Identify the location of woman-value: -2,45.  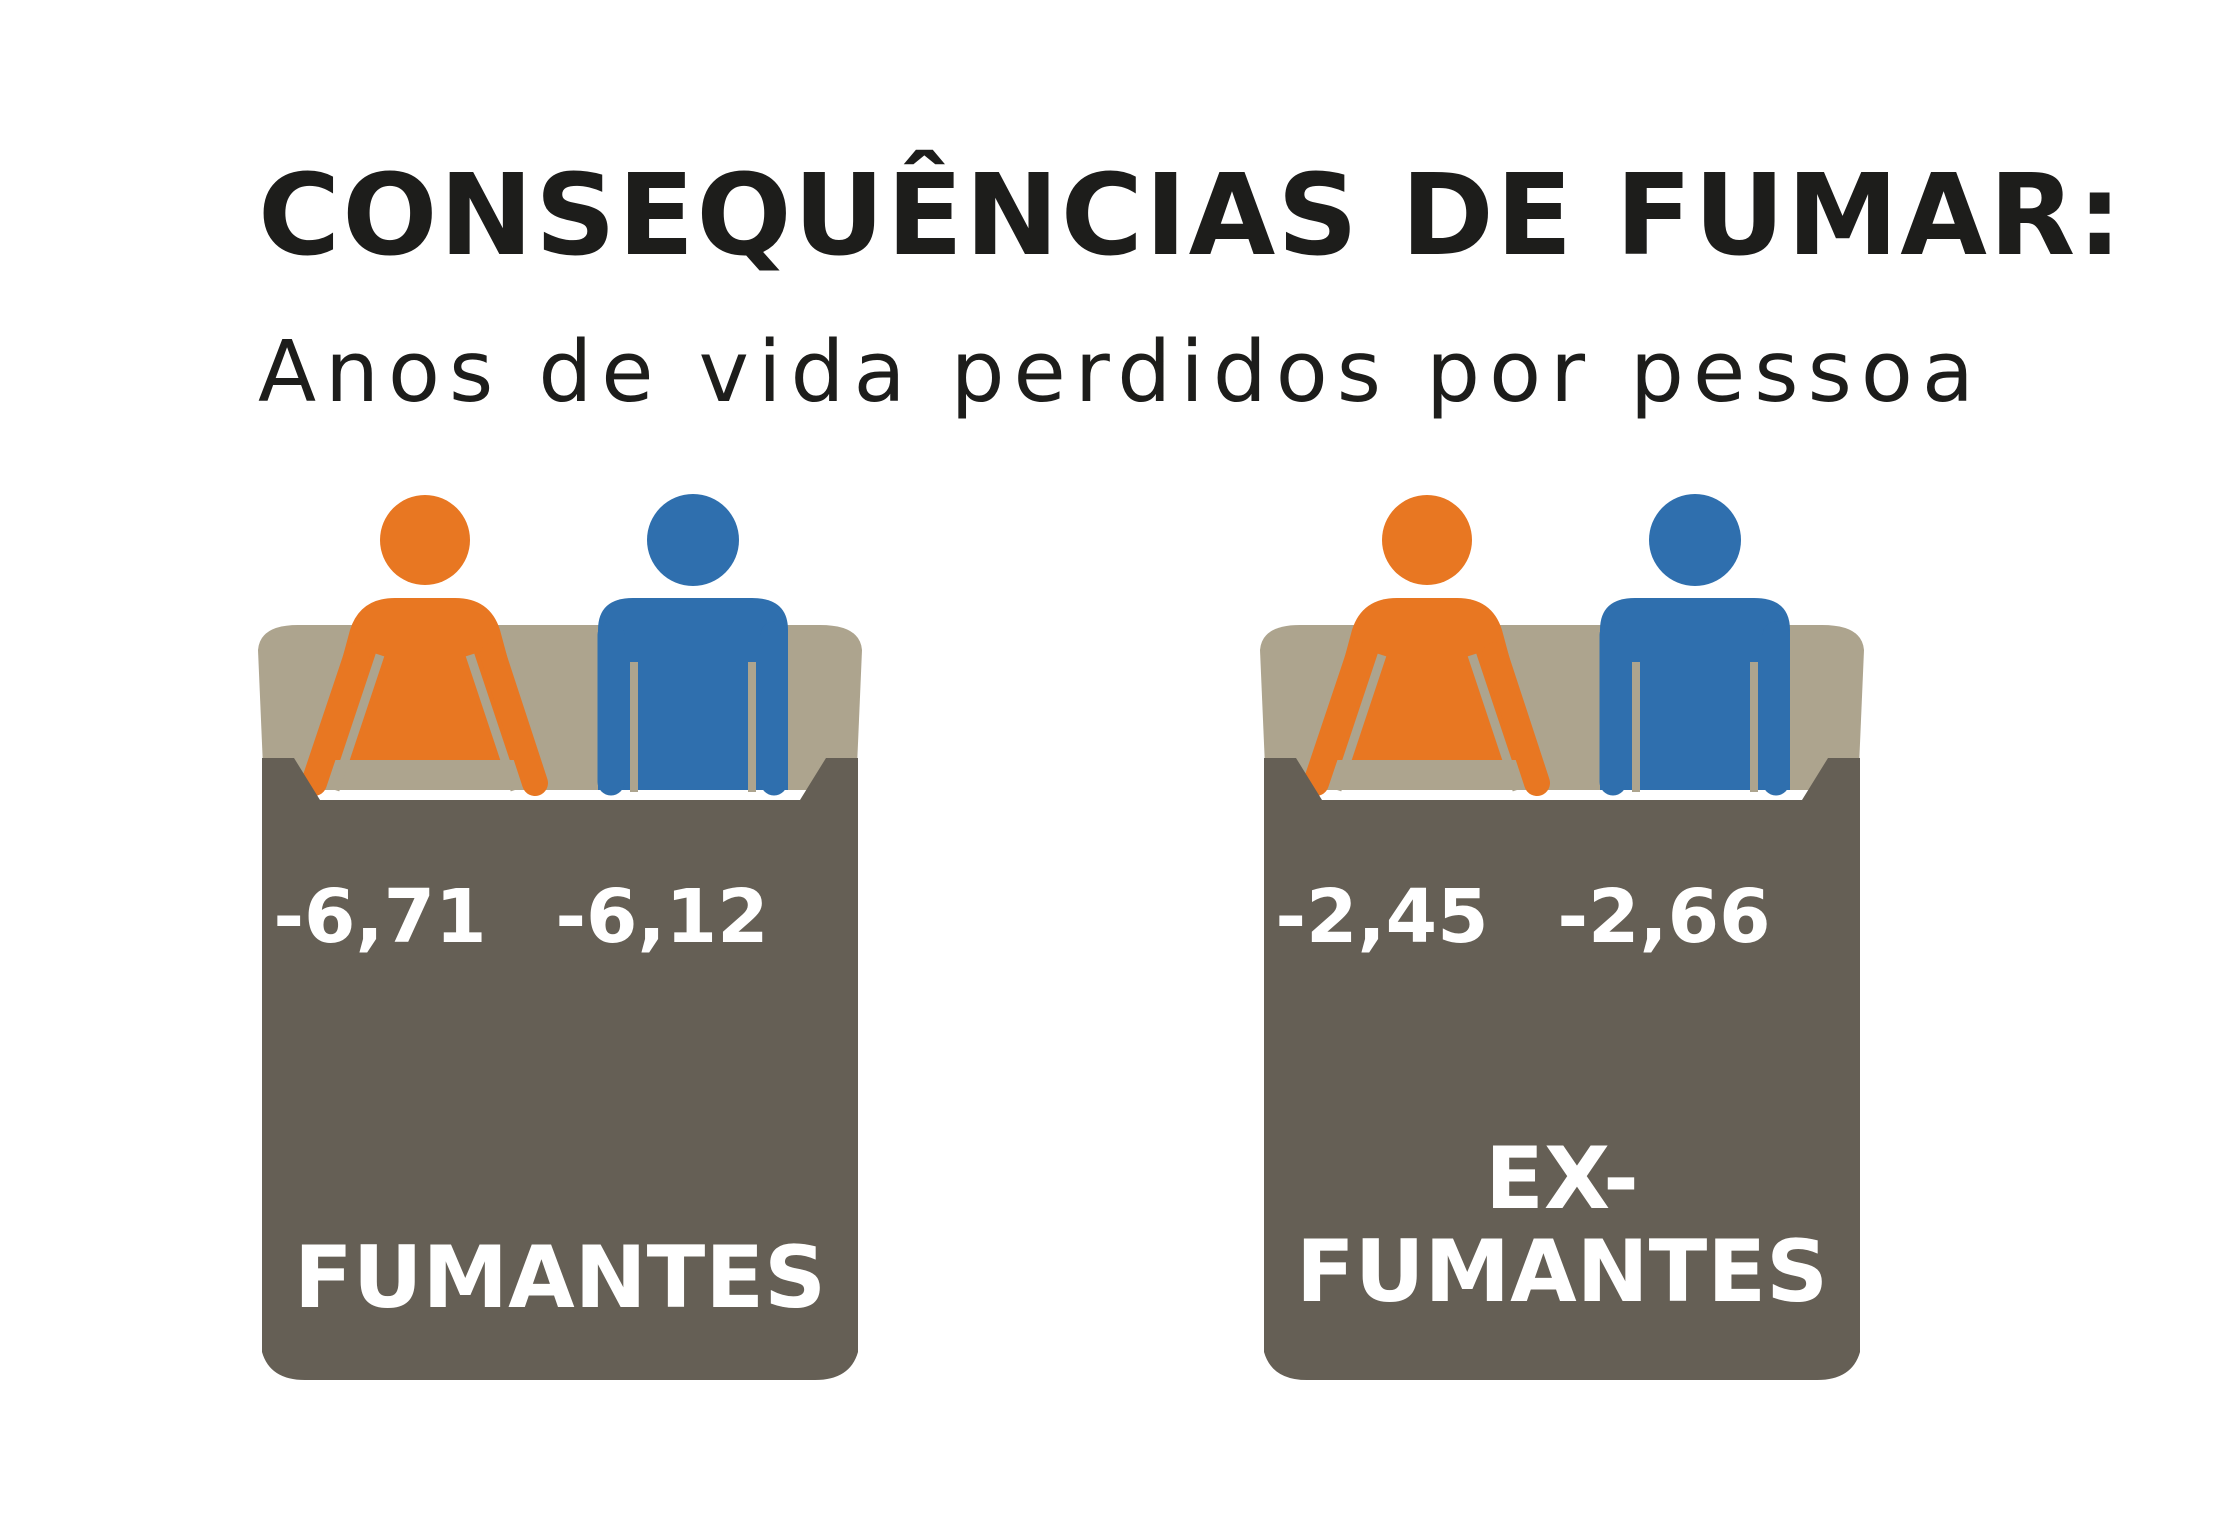
(1382, 917).